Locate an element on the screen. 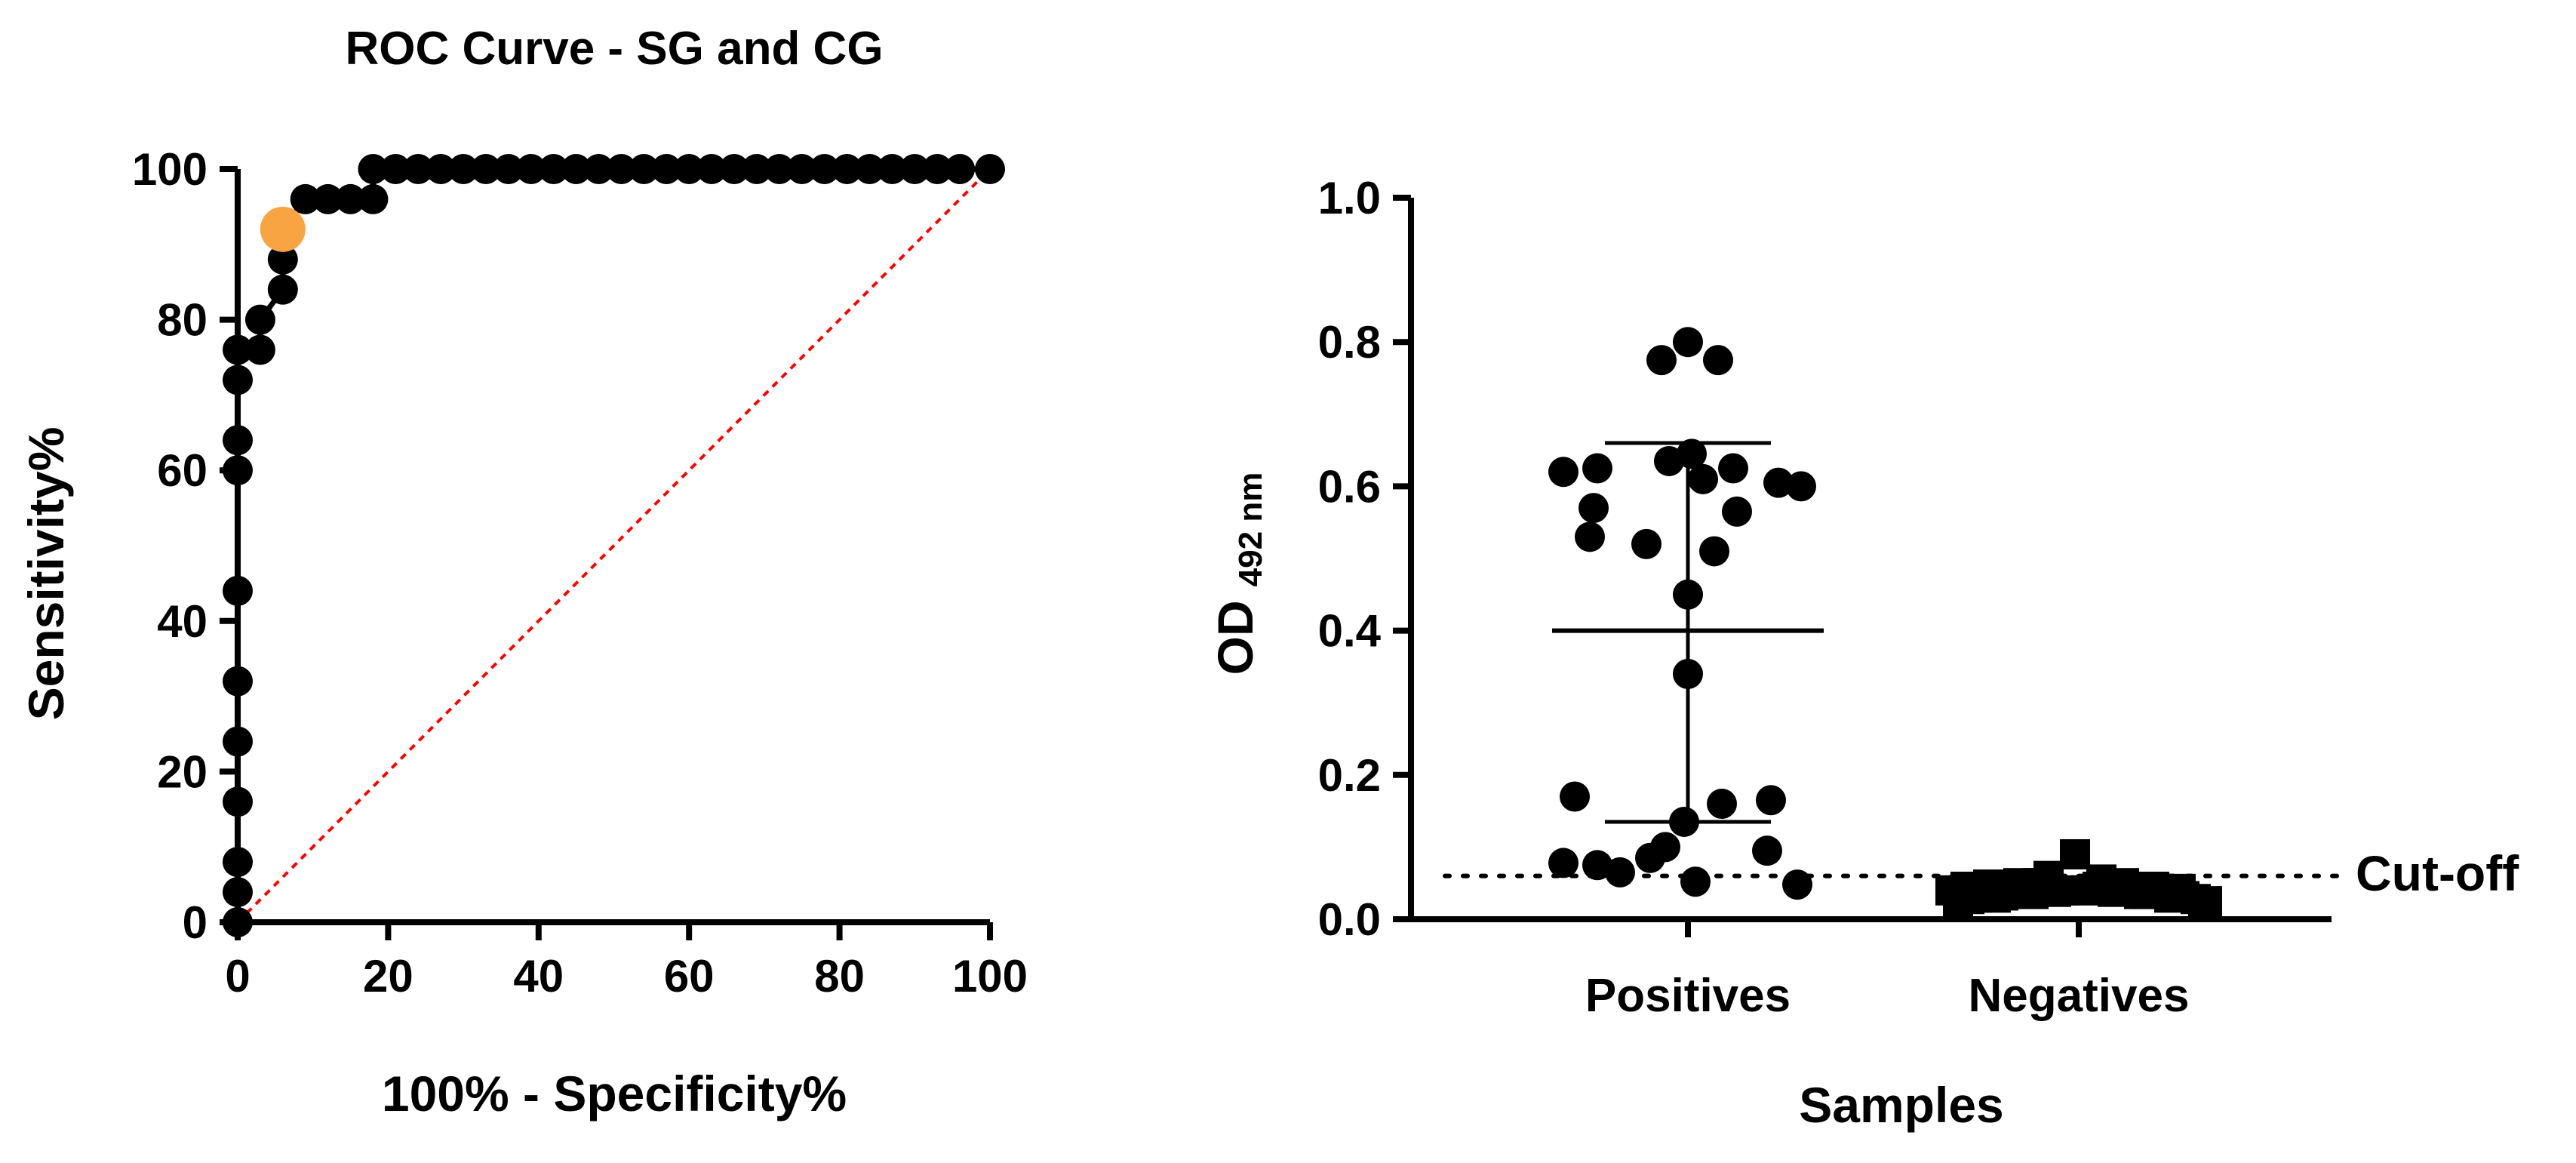 Image resolution: width=2576 pixels, height=1163 pixels. roc-x-tick-label: 0 is located at coordinates (237, 976).